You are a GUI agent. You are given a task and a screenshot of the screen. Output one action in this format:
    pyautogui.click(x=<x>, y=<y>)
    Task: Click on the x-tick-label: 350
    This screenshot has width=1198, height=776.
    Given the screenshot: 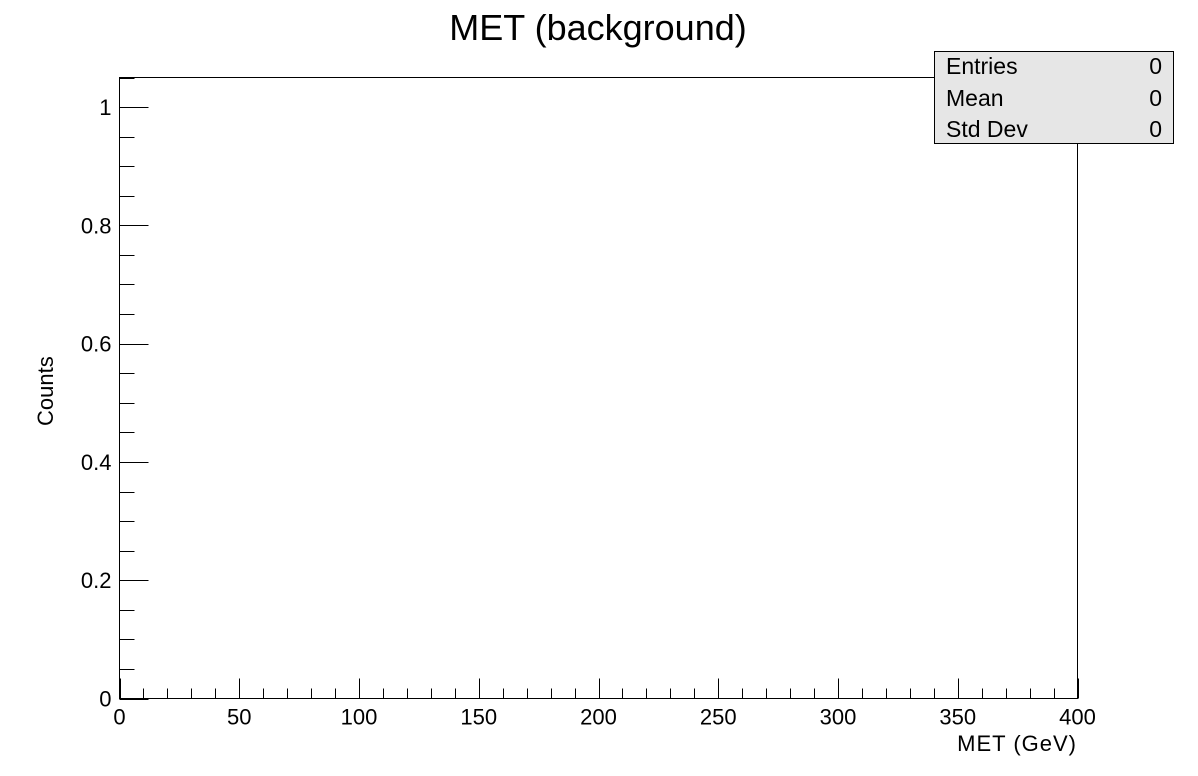 What is the action you would take?
    pyautogui.click(x=957, y=717)
    